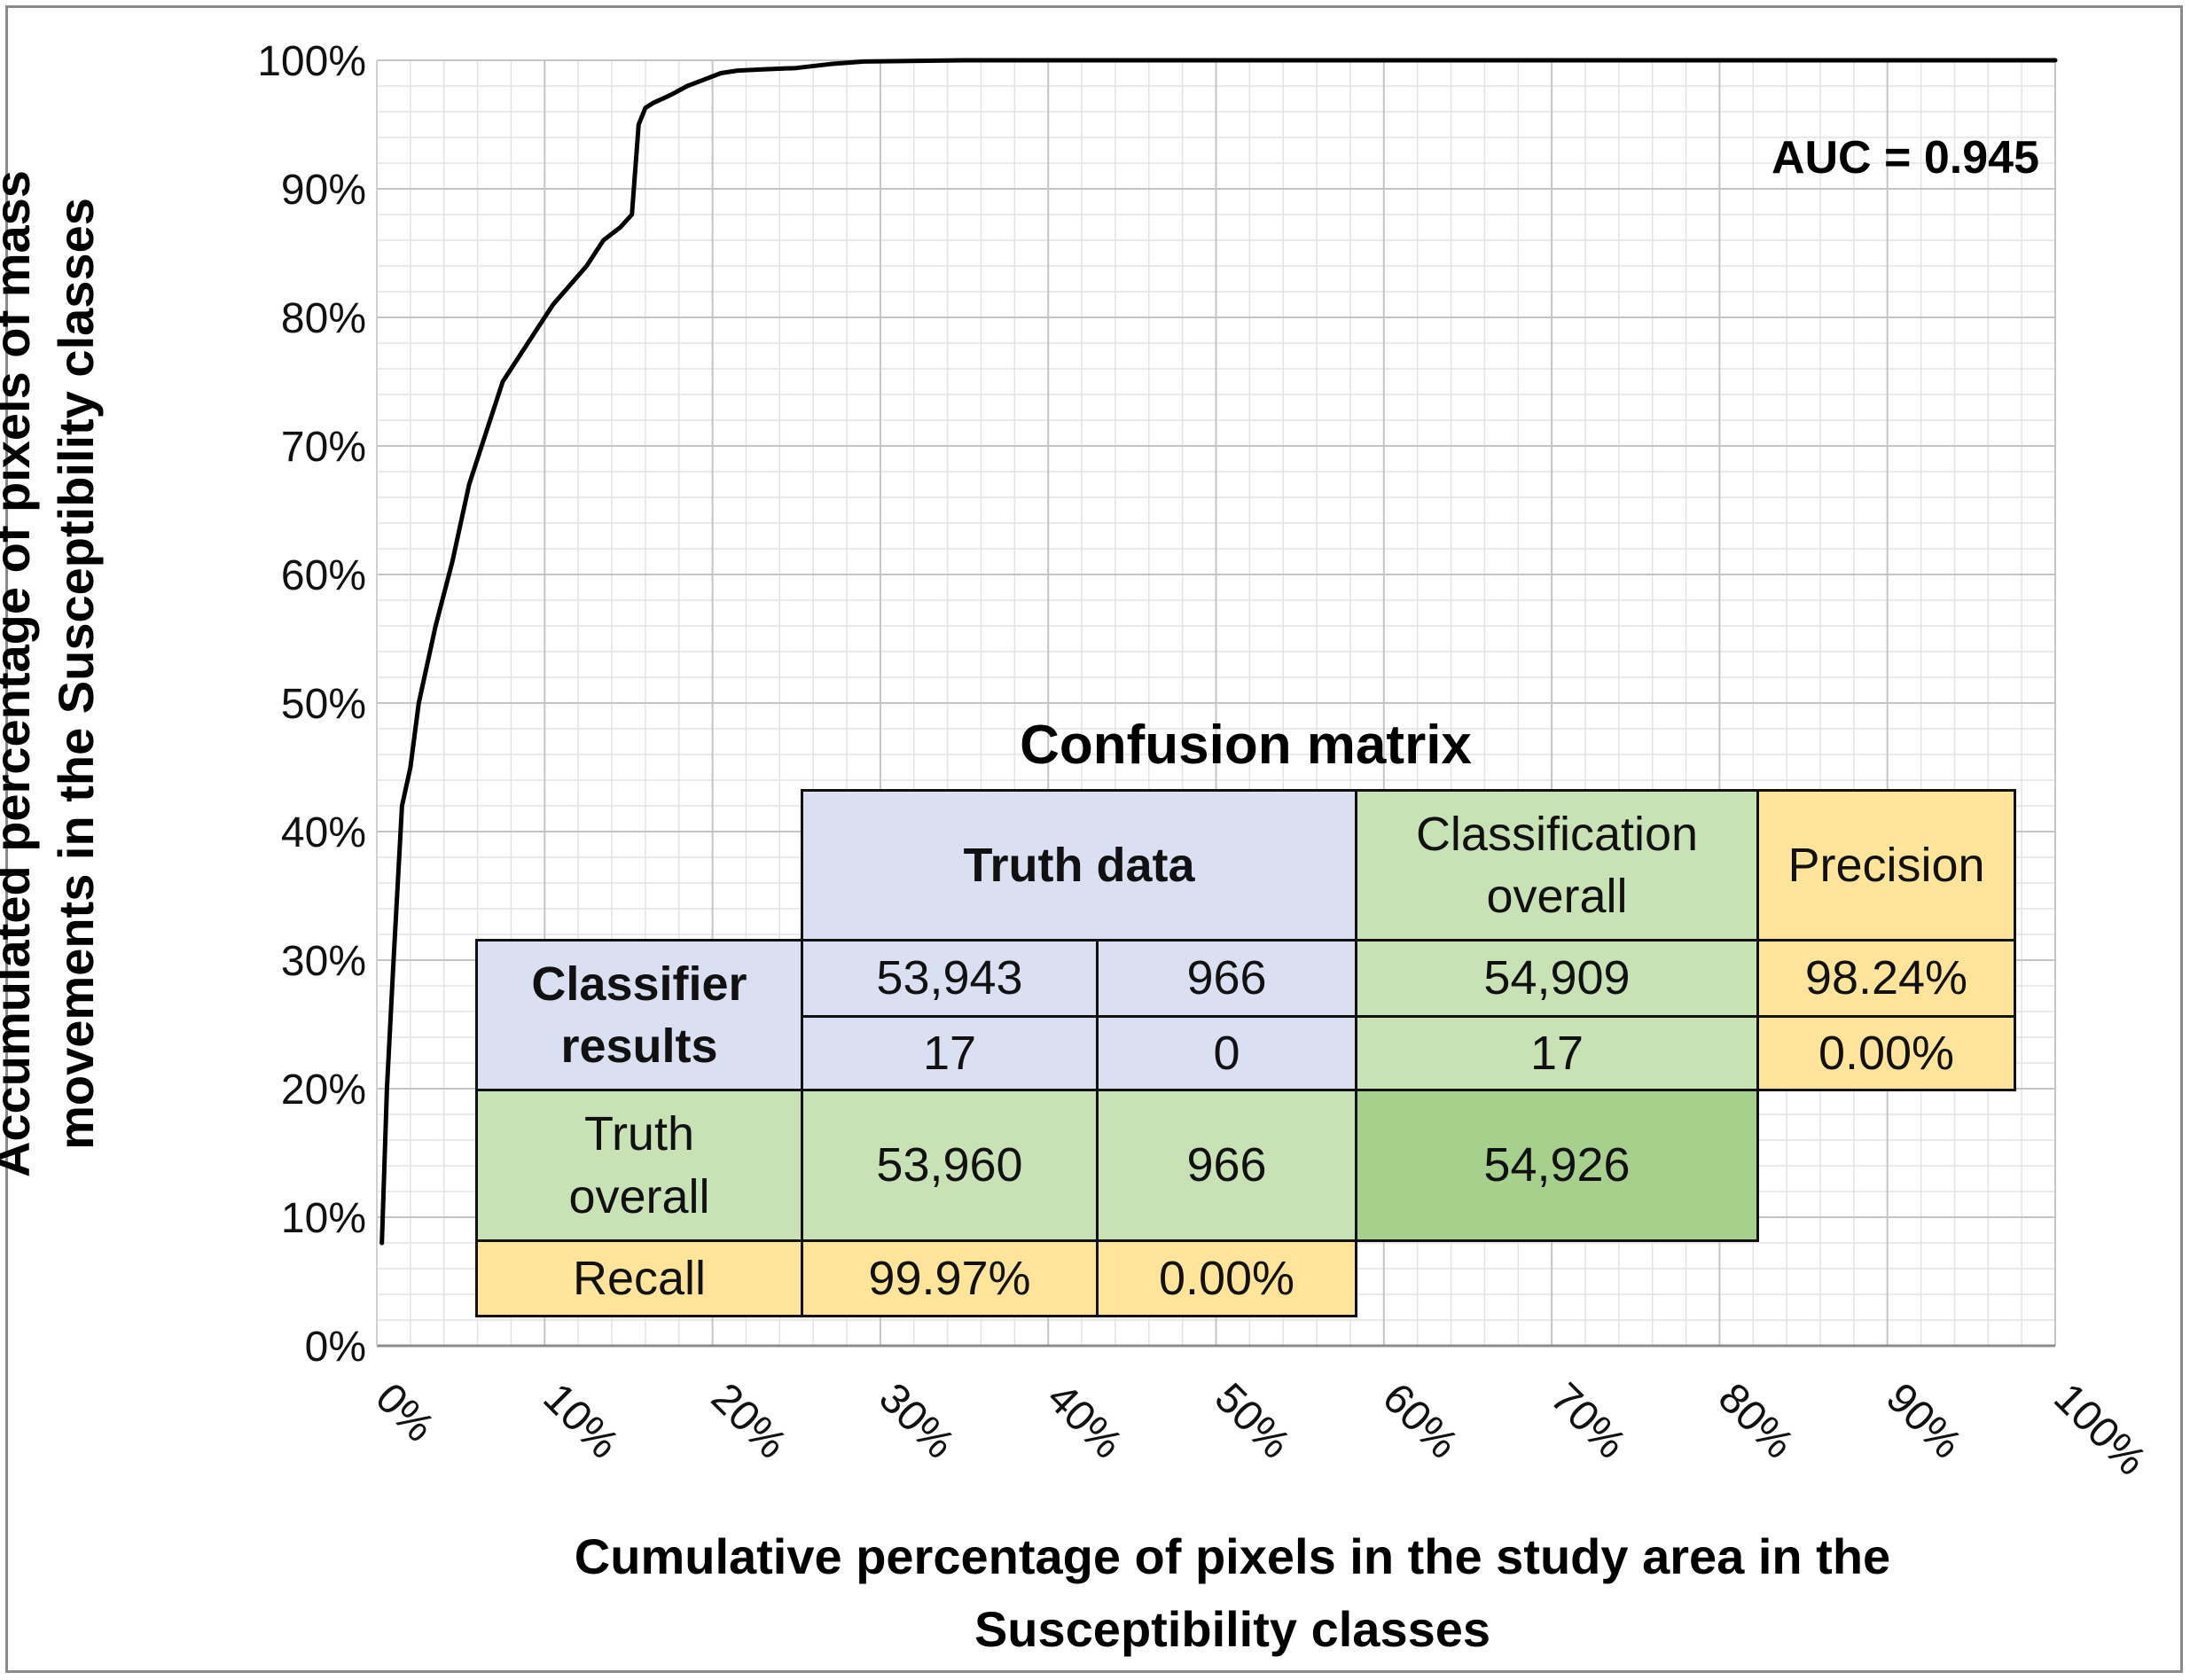  I want to click on cm-row1-overall: 54,909, so click(1557, 978).